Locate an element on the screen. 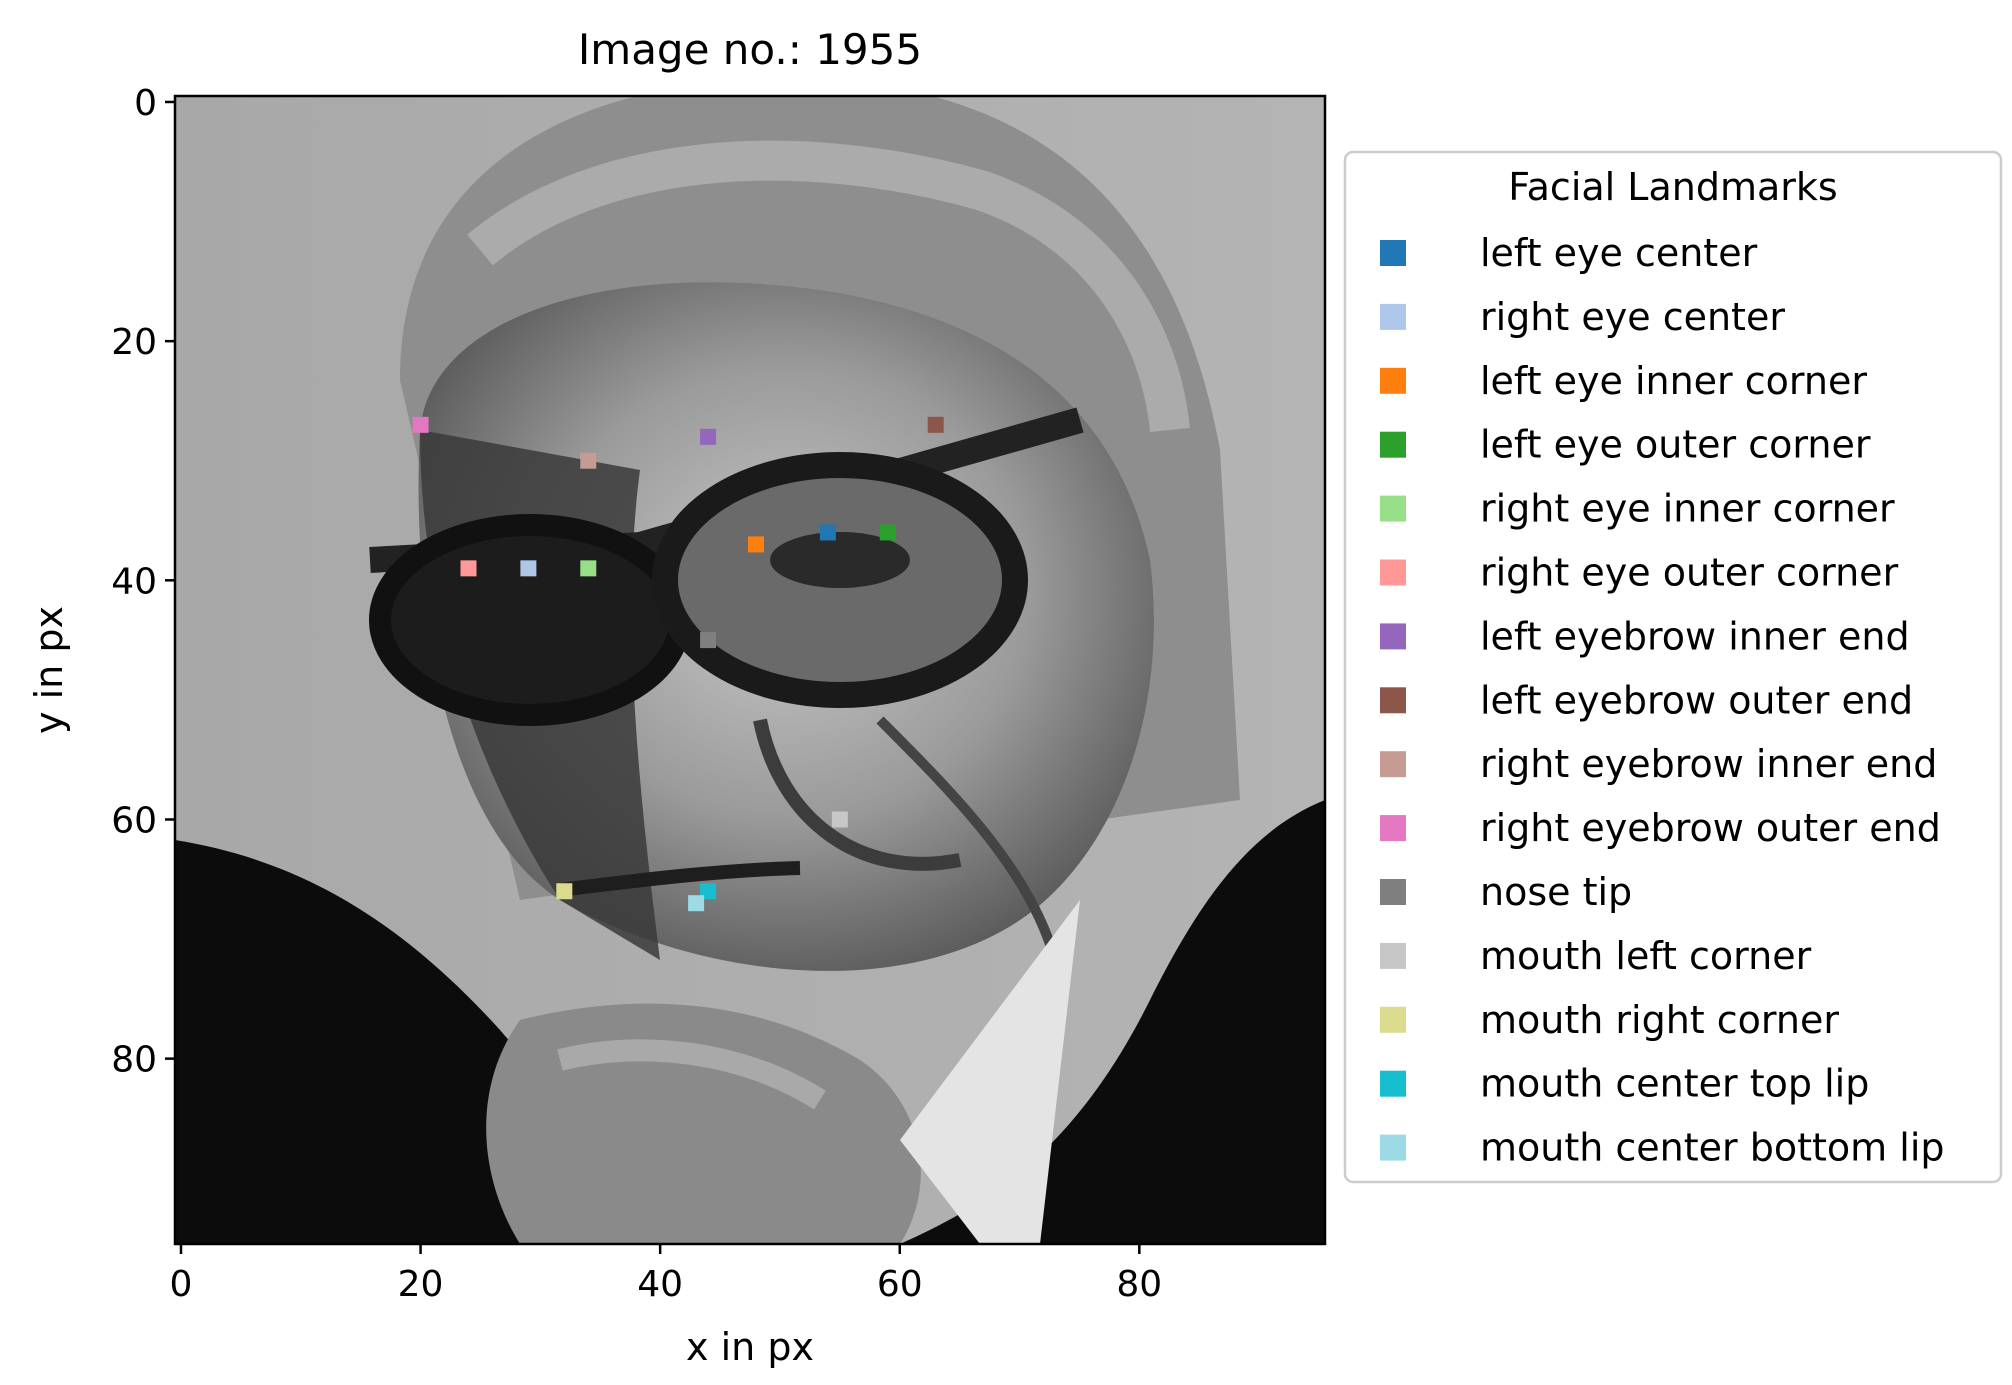  legend-label: right eyebrow inner end is located at coordinates (1708, 764).